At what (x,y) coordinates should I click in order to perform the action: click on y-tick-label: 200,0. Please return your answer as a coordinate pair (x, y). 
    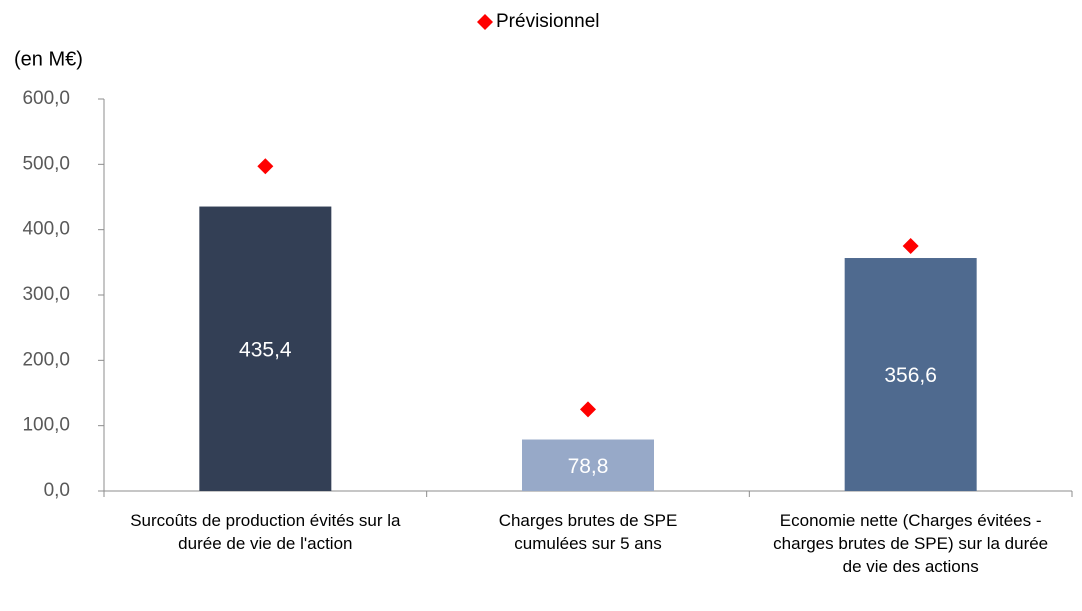
    Looking at the image, I should click on (46, 359).